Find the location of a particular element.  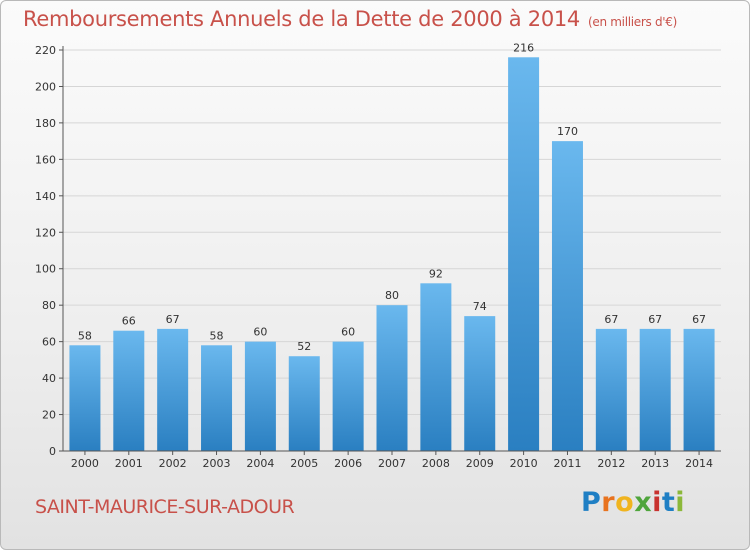

x-tick-label-2000: 2000 is located at coordinates (85, 463).